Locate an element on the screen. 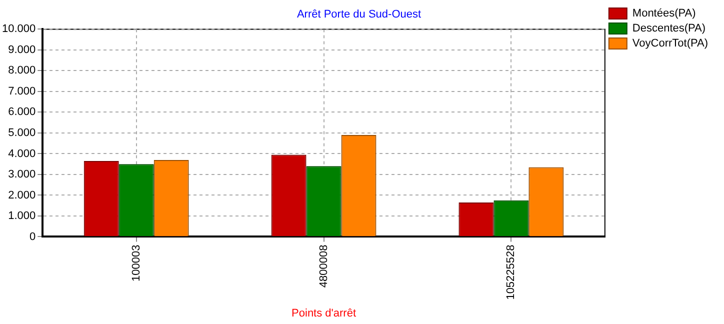  legend-label: Montées(PA) is located at coordinates (664, 14).